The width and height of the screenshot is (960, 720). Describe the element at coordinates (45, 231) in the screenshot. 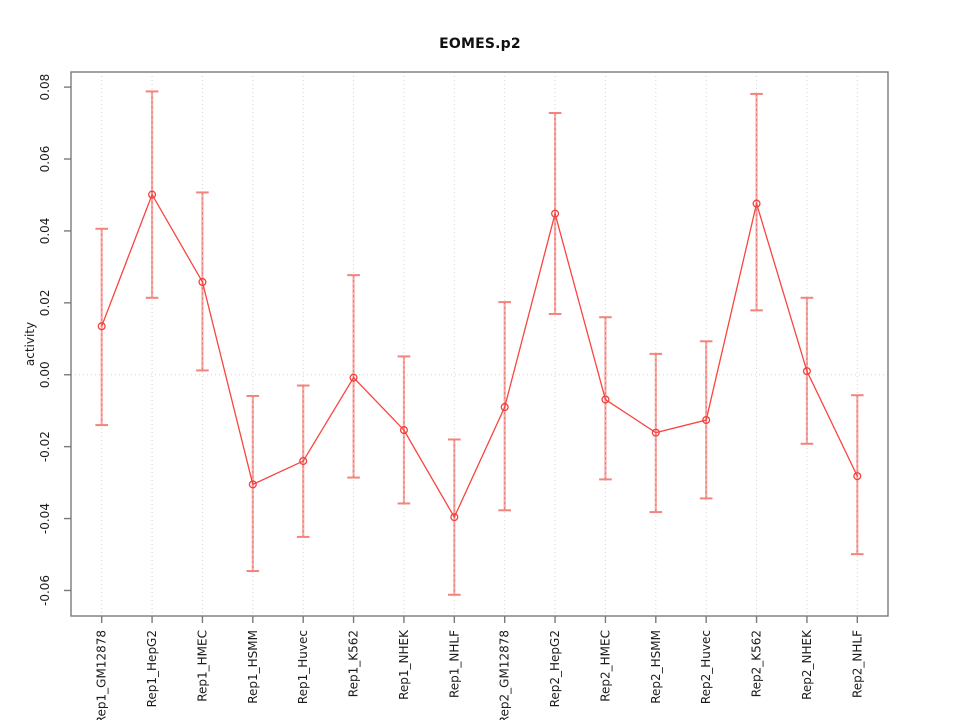

I see `y-tick-label: 0.04` at that location.